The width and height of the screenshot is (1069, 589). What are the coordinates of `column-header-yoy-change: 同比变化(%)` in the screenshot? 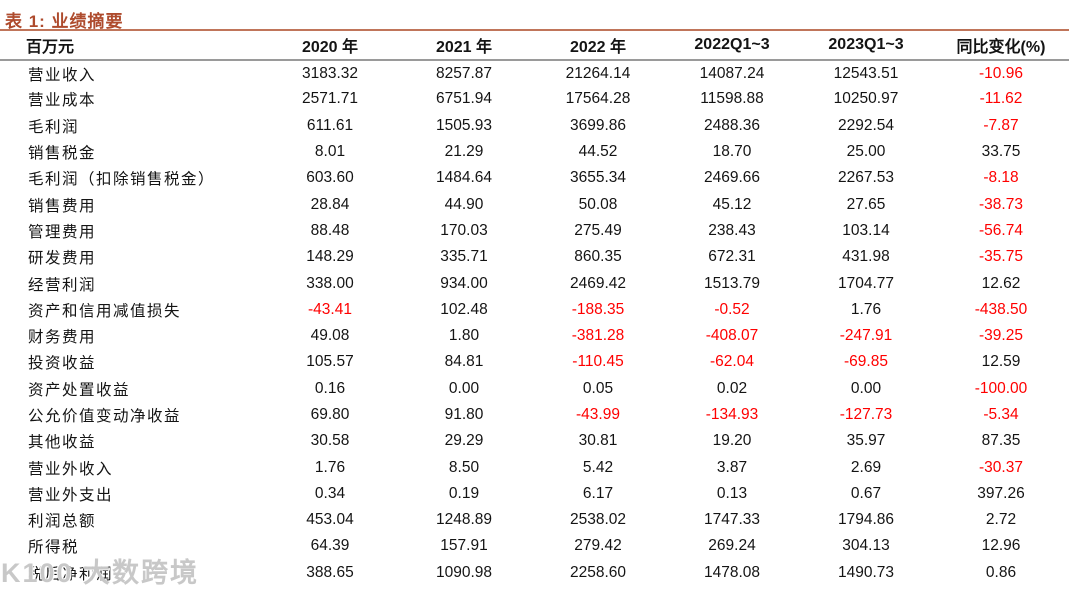 It's located at (1001, 46).